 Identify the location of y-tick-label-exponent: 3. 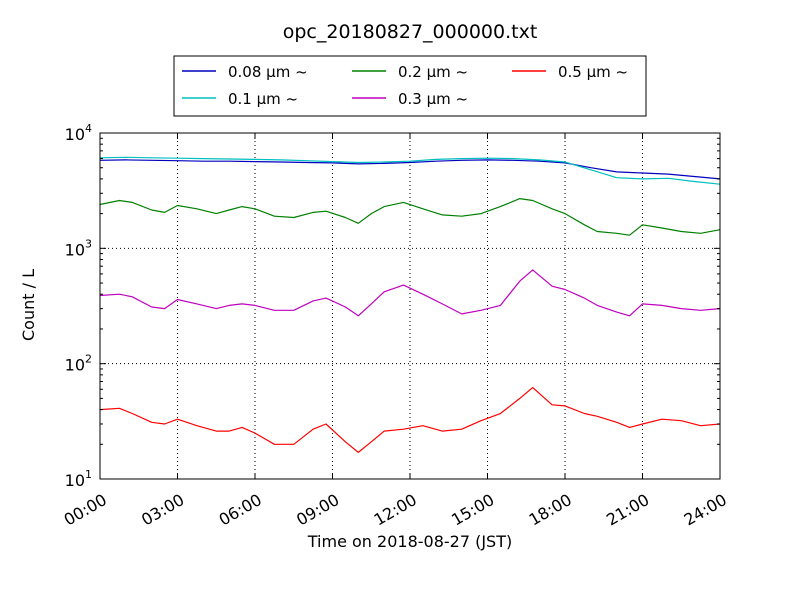
(88, 243).